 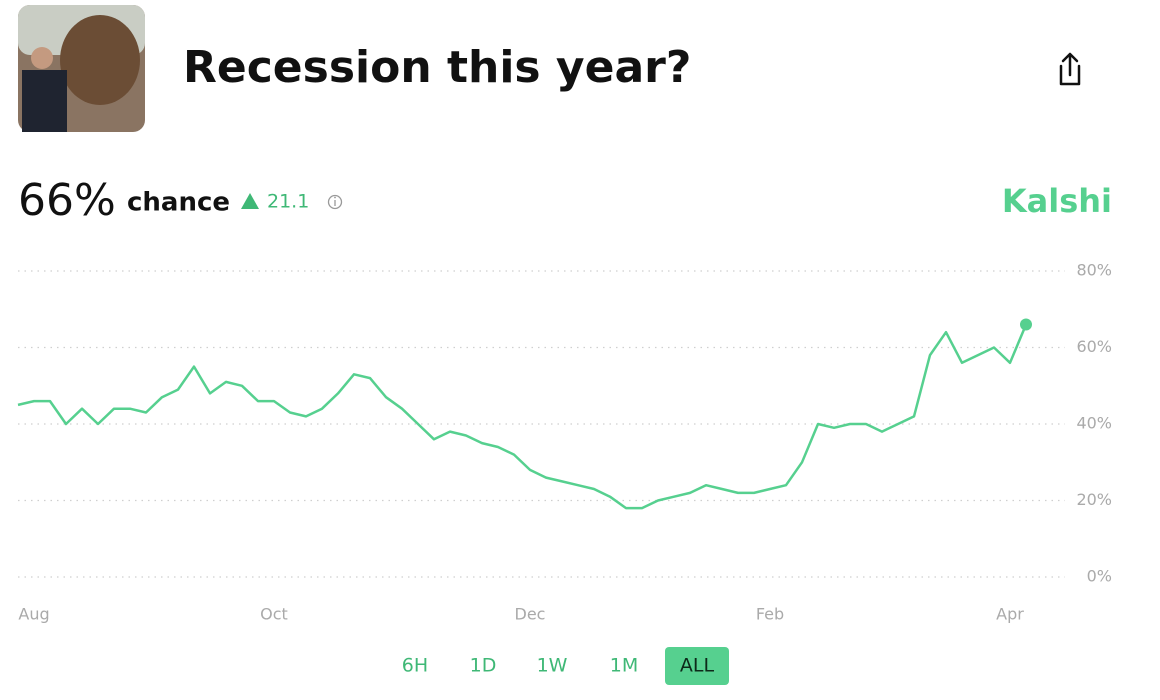 What do you see at coordinates (274, 614) in the screenshot?
I see `x-tick-label: Oct` at bounding box center [274, 614].